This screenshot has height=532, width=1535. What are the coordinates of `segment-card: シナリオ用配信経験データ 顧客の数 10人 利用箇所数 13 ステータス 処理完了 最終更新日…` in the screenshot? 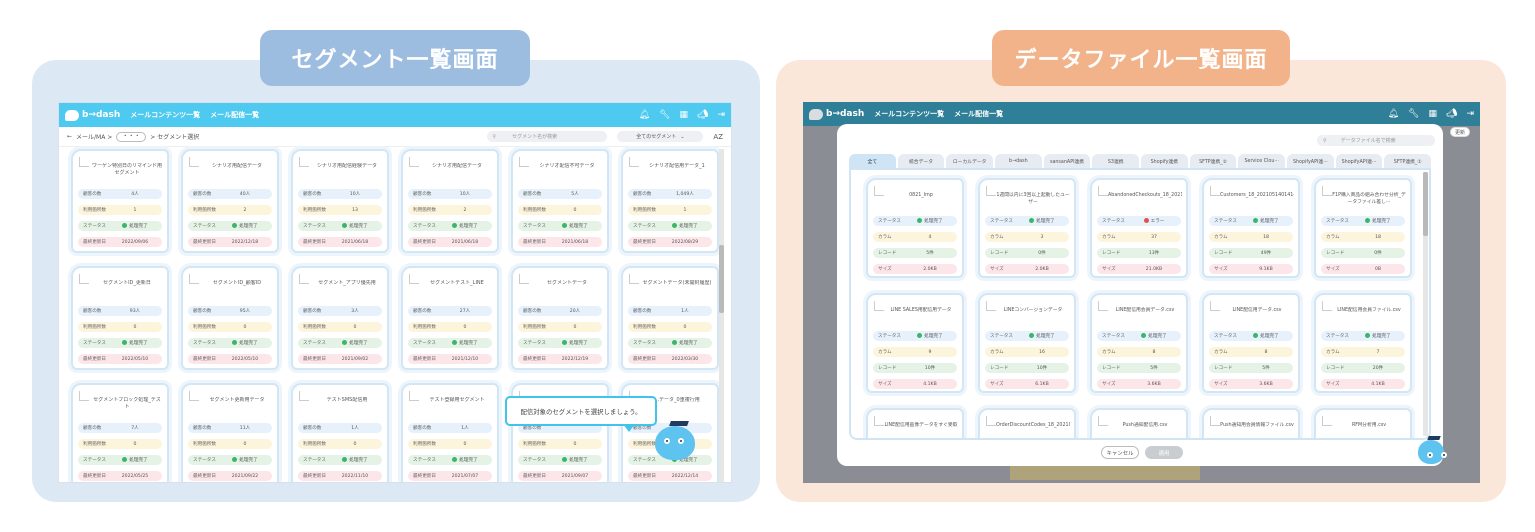 It's located at (340, 201).